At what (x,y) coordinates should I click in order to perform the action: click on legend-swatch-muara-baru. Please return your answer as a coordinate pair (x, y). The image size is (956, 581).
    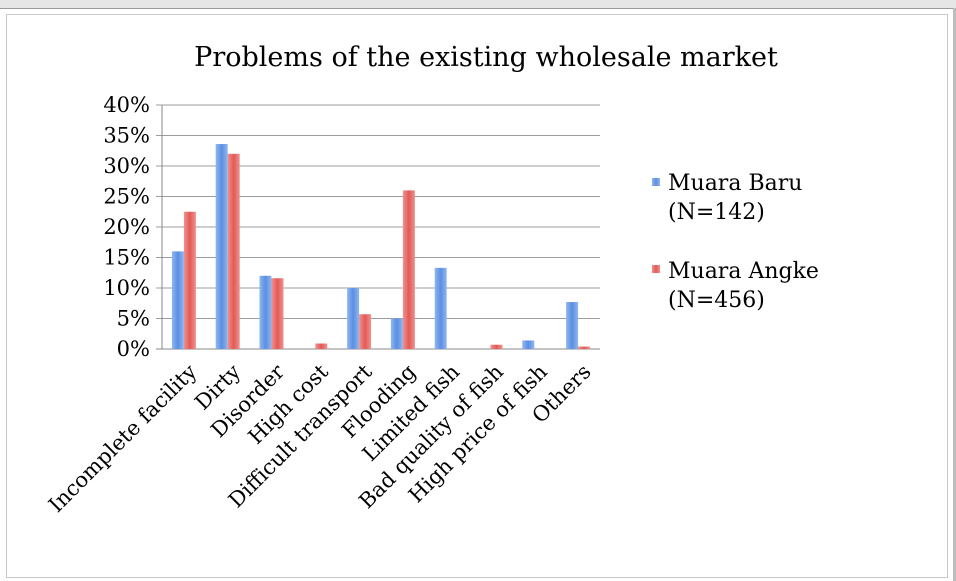
    Looking at the image, I should click on (656, 182).